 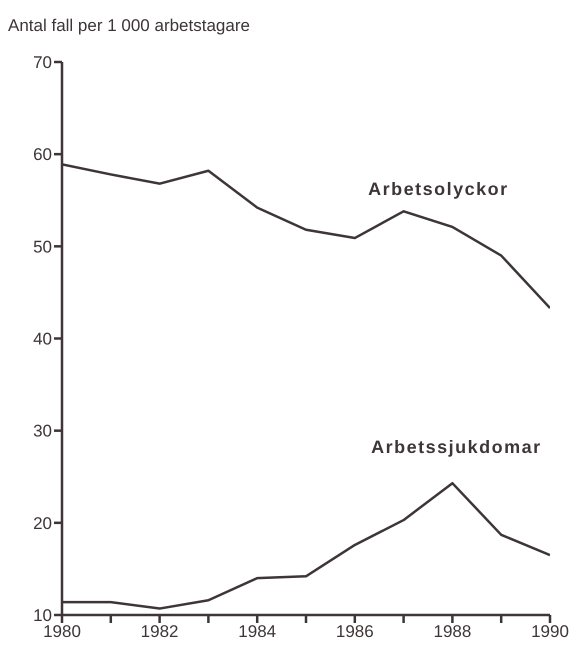 I want to click on y-axis-title: Antal fall per 1 000 arbetstagare, so click(x=129, y=26).